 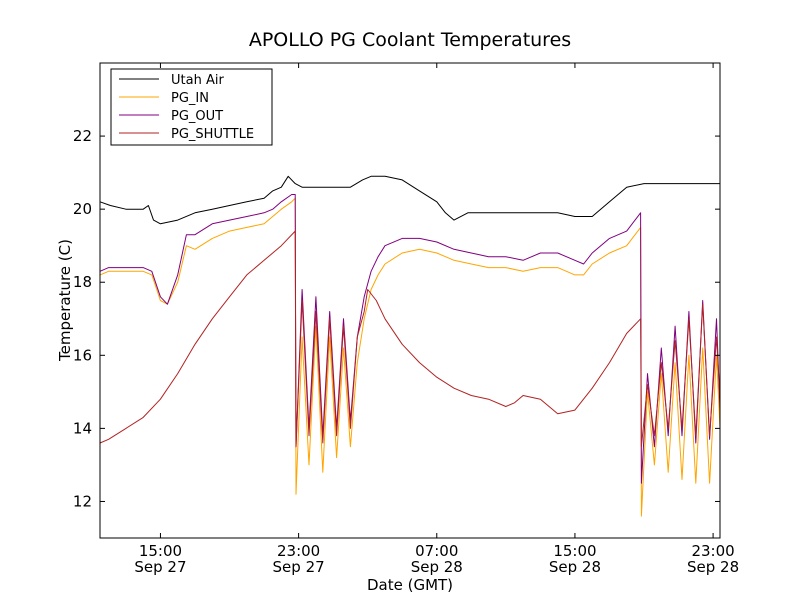 What do you see at coordinates (82, 428) in the screenshot?
I see `y-tick-label: 14` at bounding box center [82, 428].